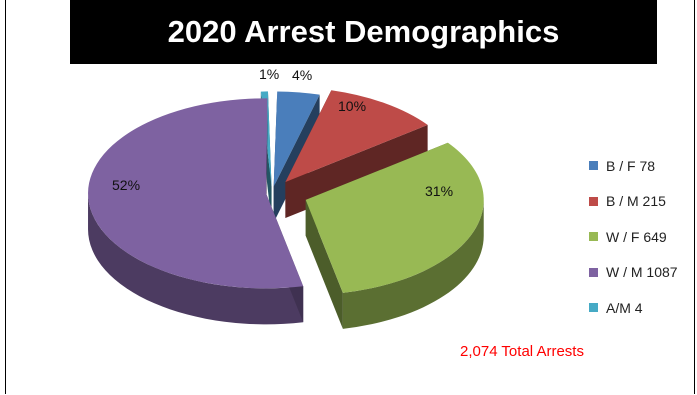 Image resolution: width=697 pixels, height=395 pixels. I want to click on data-label-2: 31%, so click(439, 191).